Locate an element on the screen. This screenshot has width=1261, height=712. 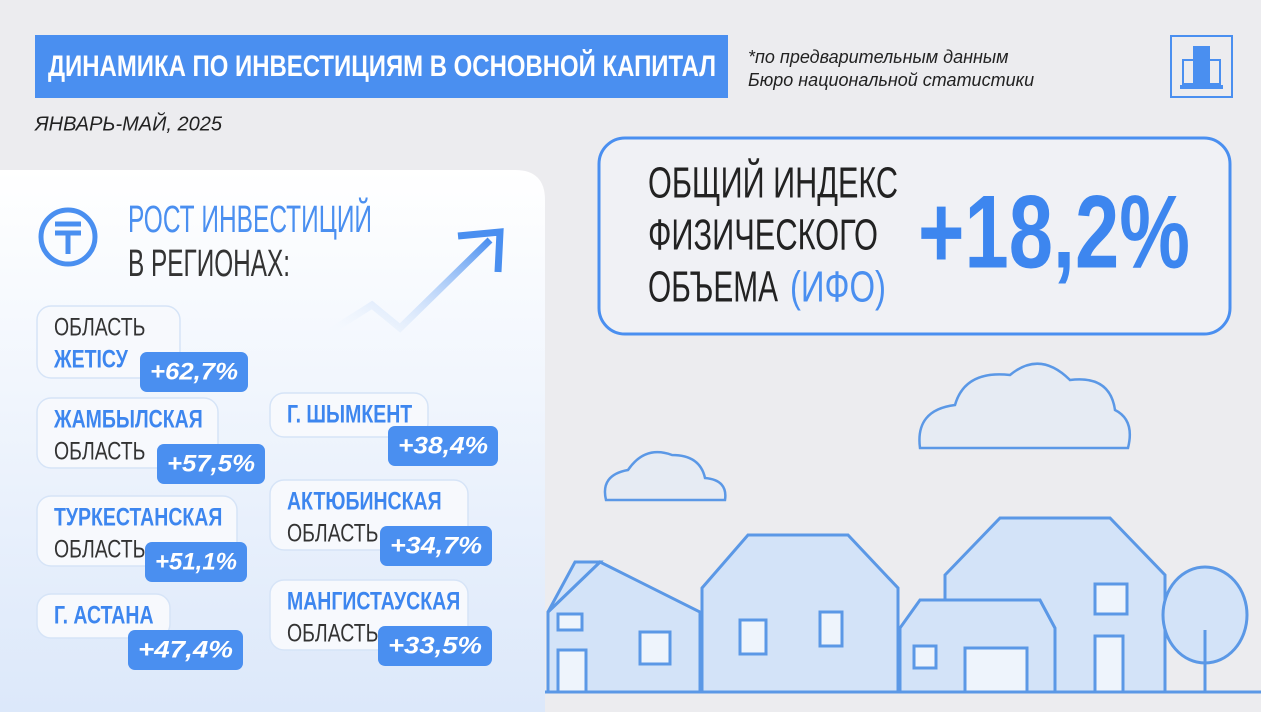
region-name: ЖАМБЫЛСКАЯ is located at coordinates (128, 419).